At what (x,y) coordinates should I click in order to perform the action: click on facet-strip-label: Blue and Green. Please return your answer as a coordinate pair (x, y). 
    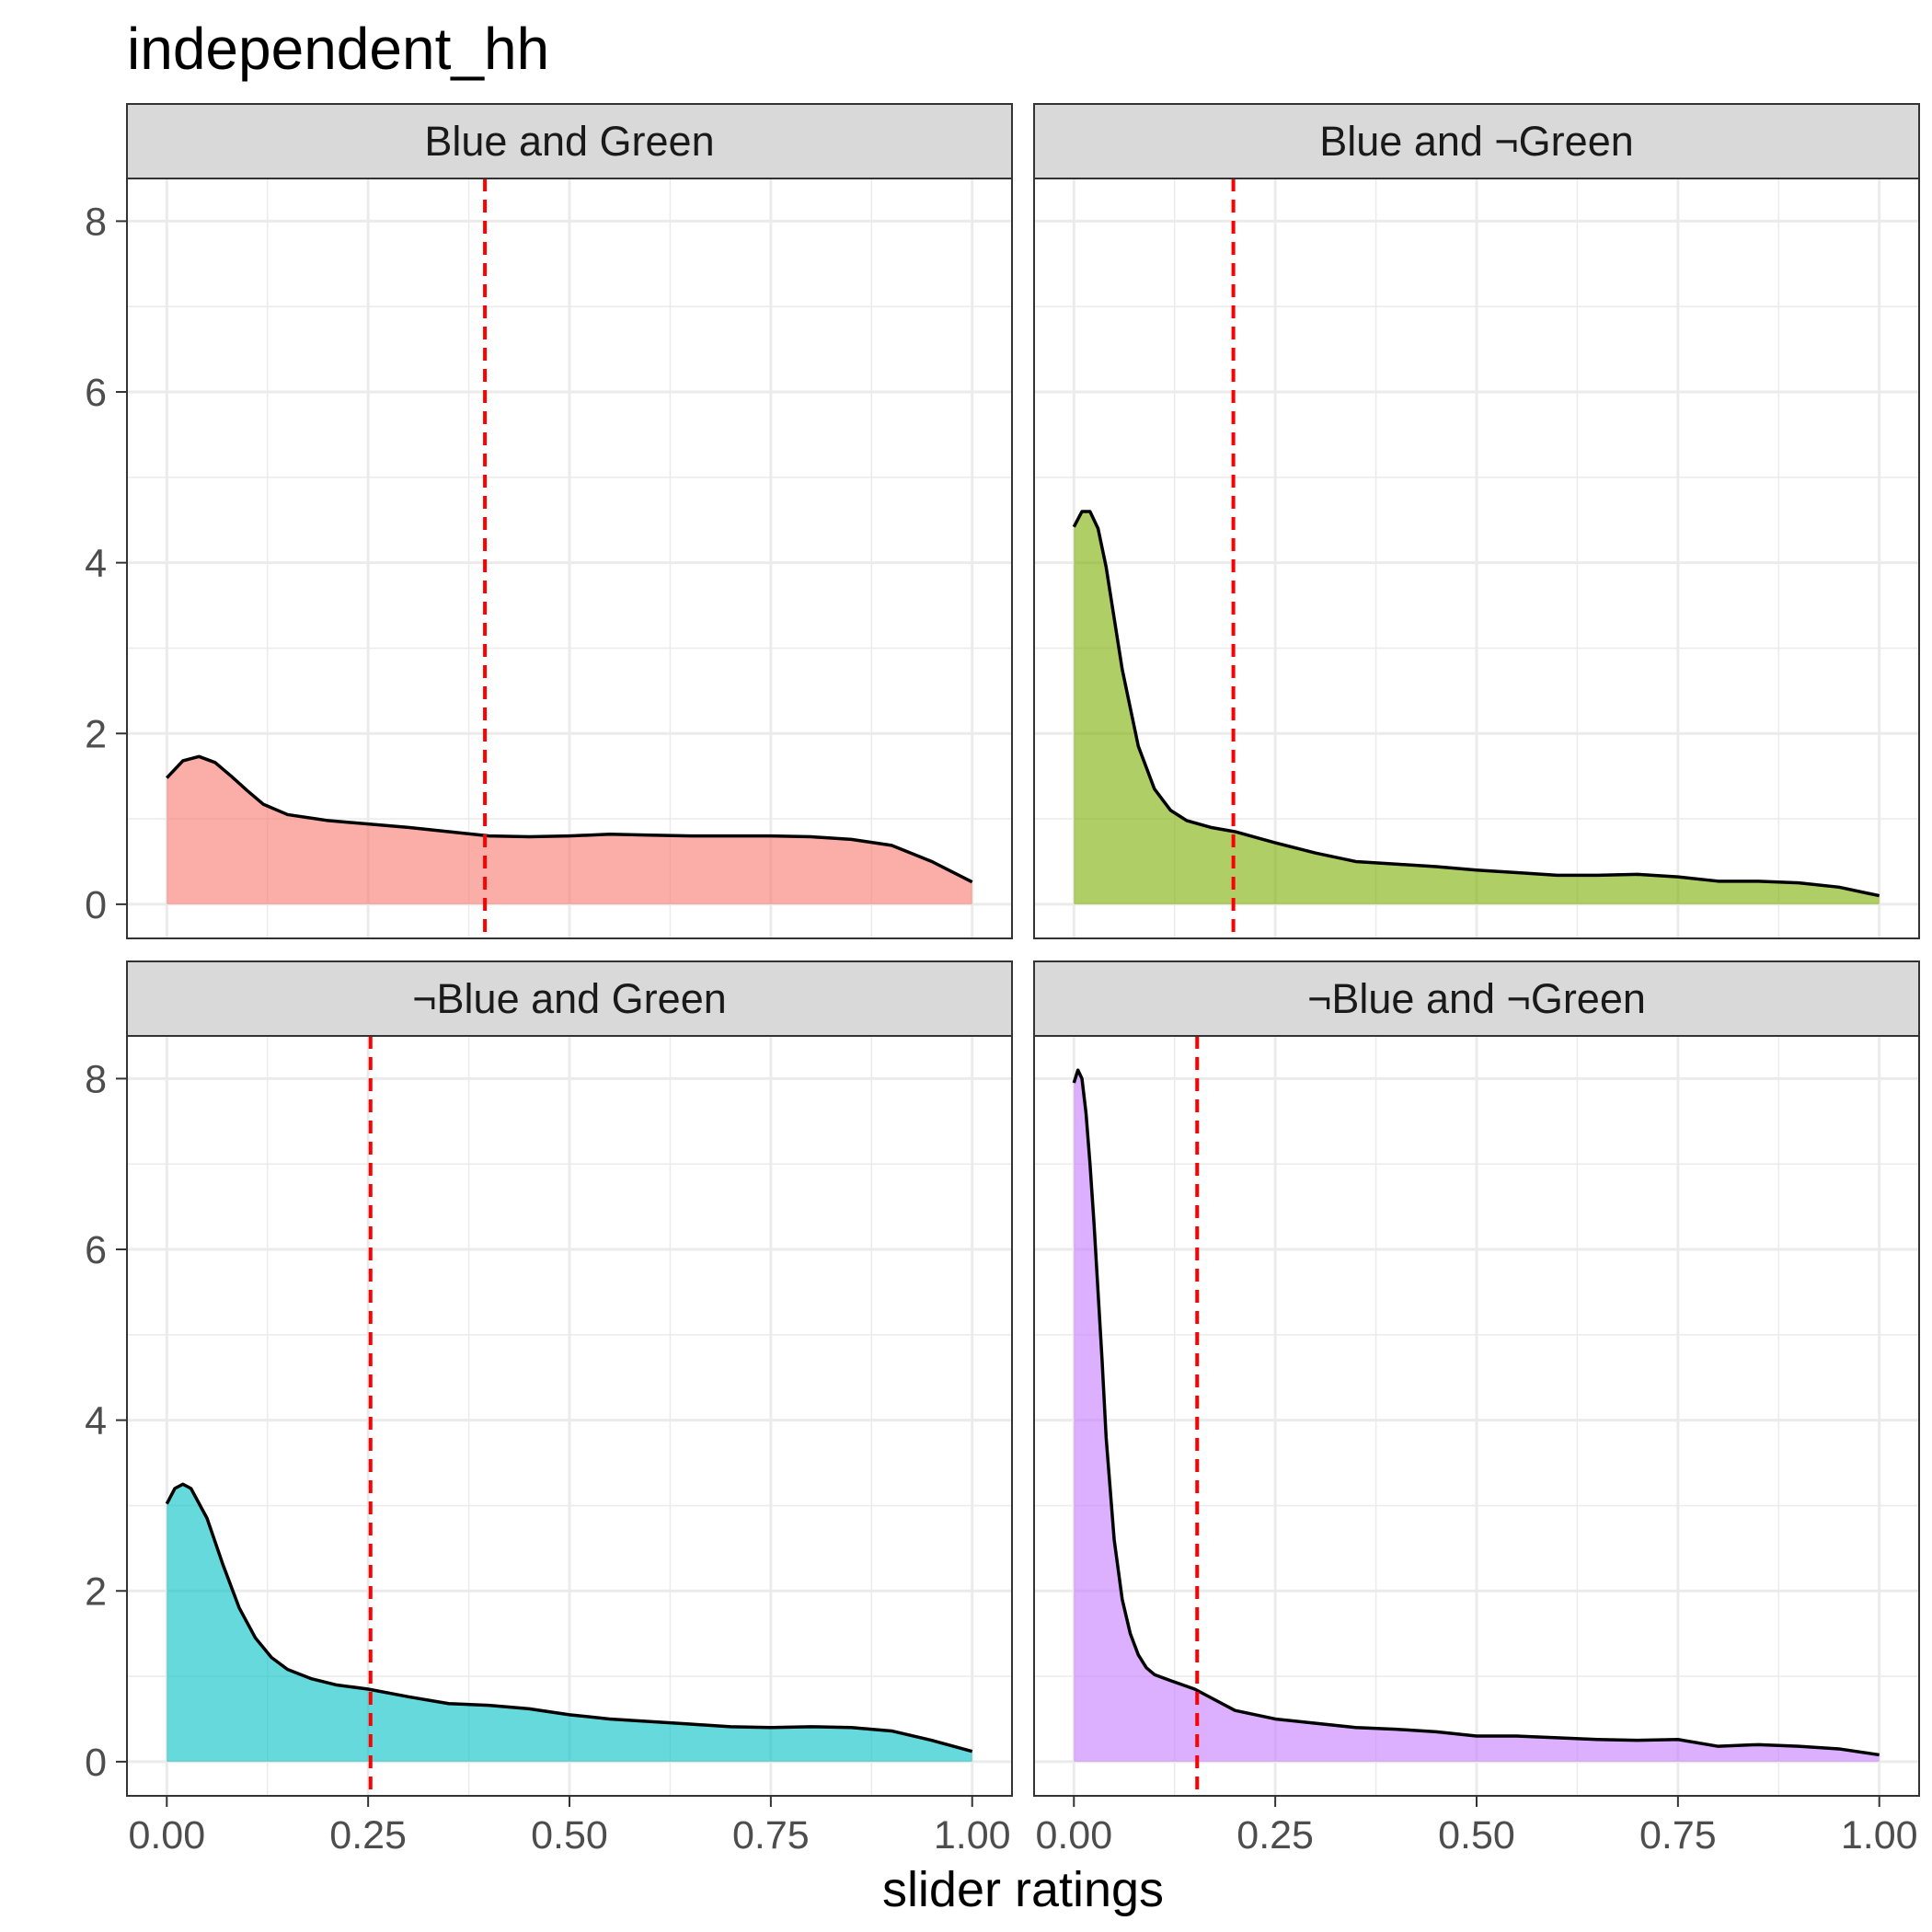
    Looking at the image, I should click on (569, 141).